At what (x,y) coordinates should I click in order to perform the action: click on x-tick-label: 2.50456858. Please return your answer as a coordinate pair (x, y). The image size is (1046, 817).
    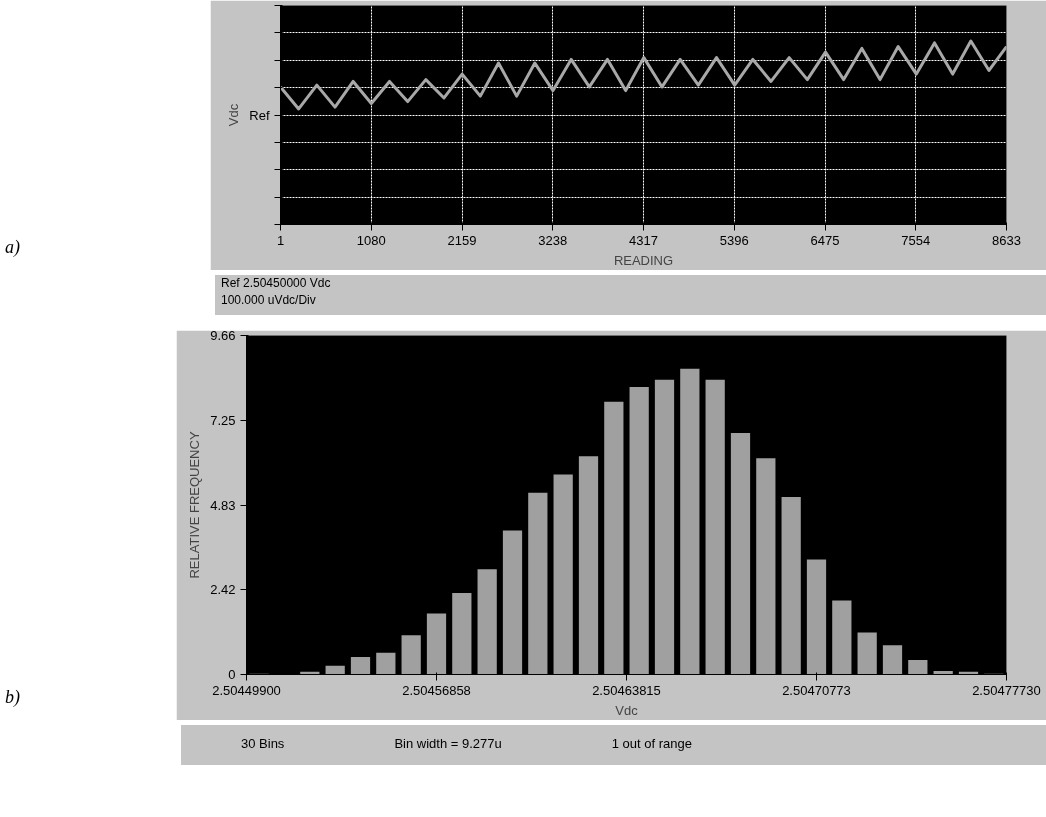
    Looking at the image, I should click on (436, 690).